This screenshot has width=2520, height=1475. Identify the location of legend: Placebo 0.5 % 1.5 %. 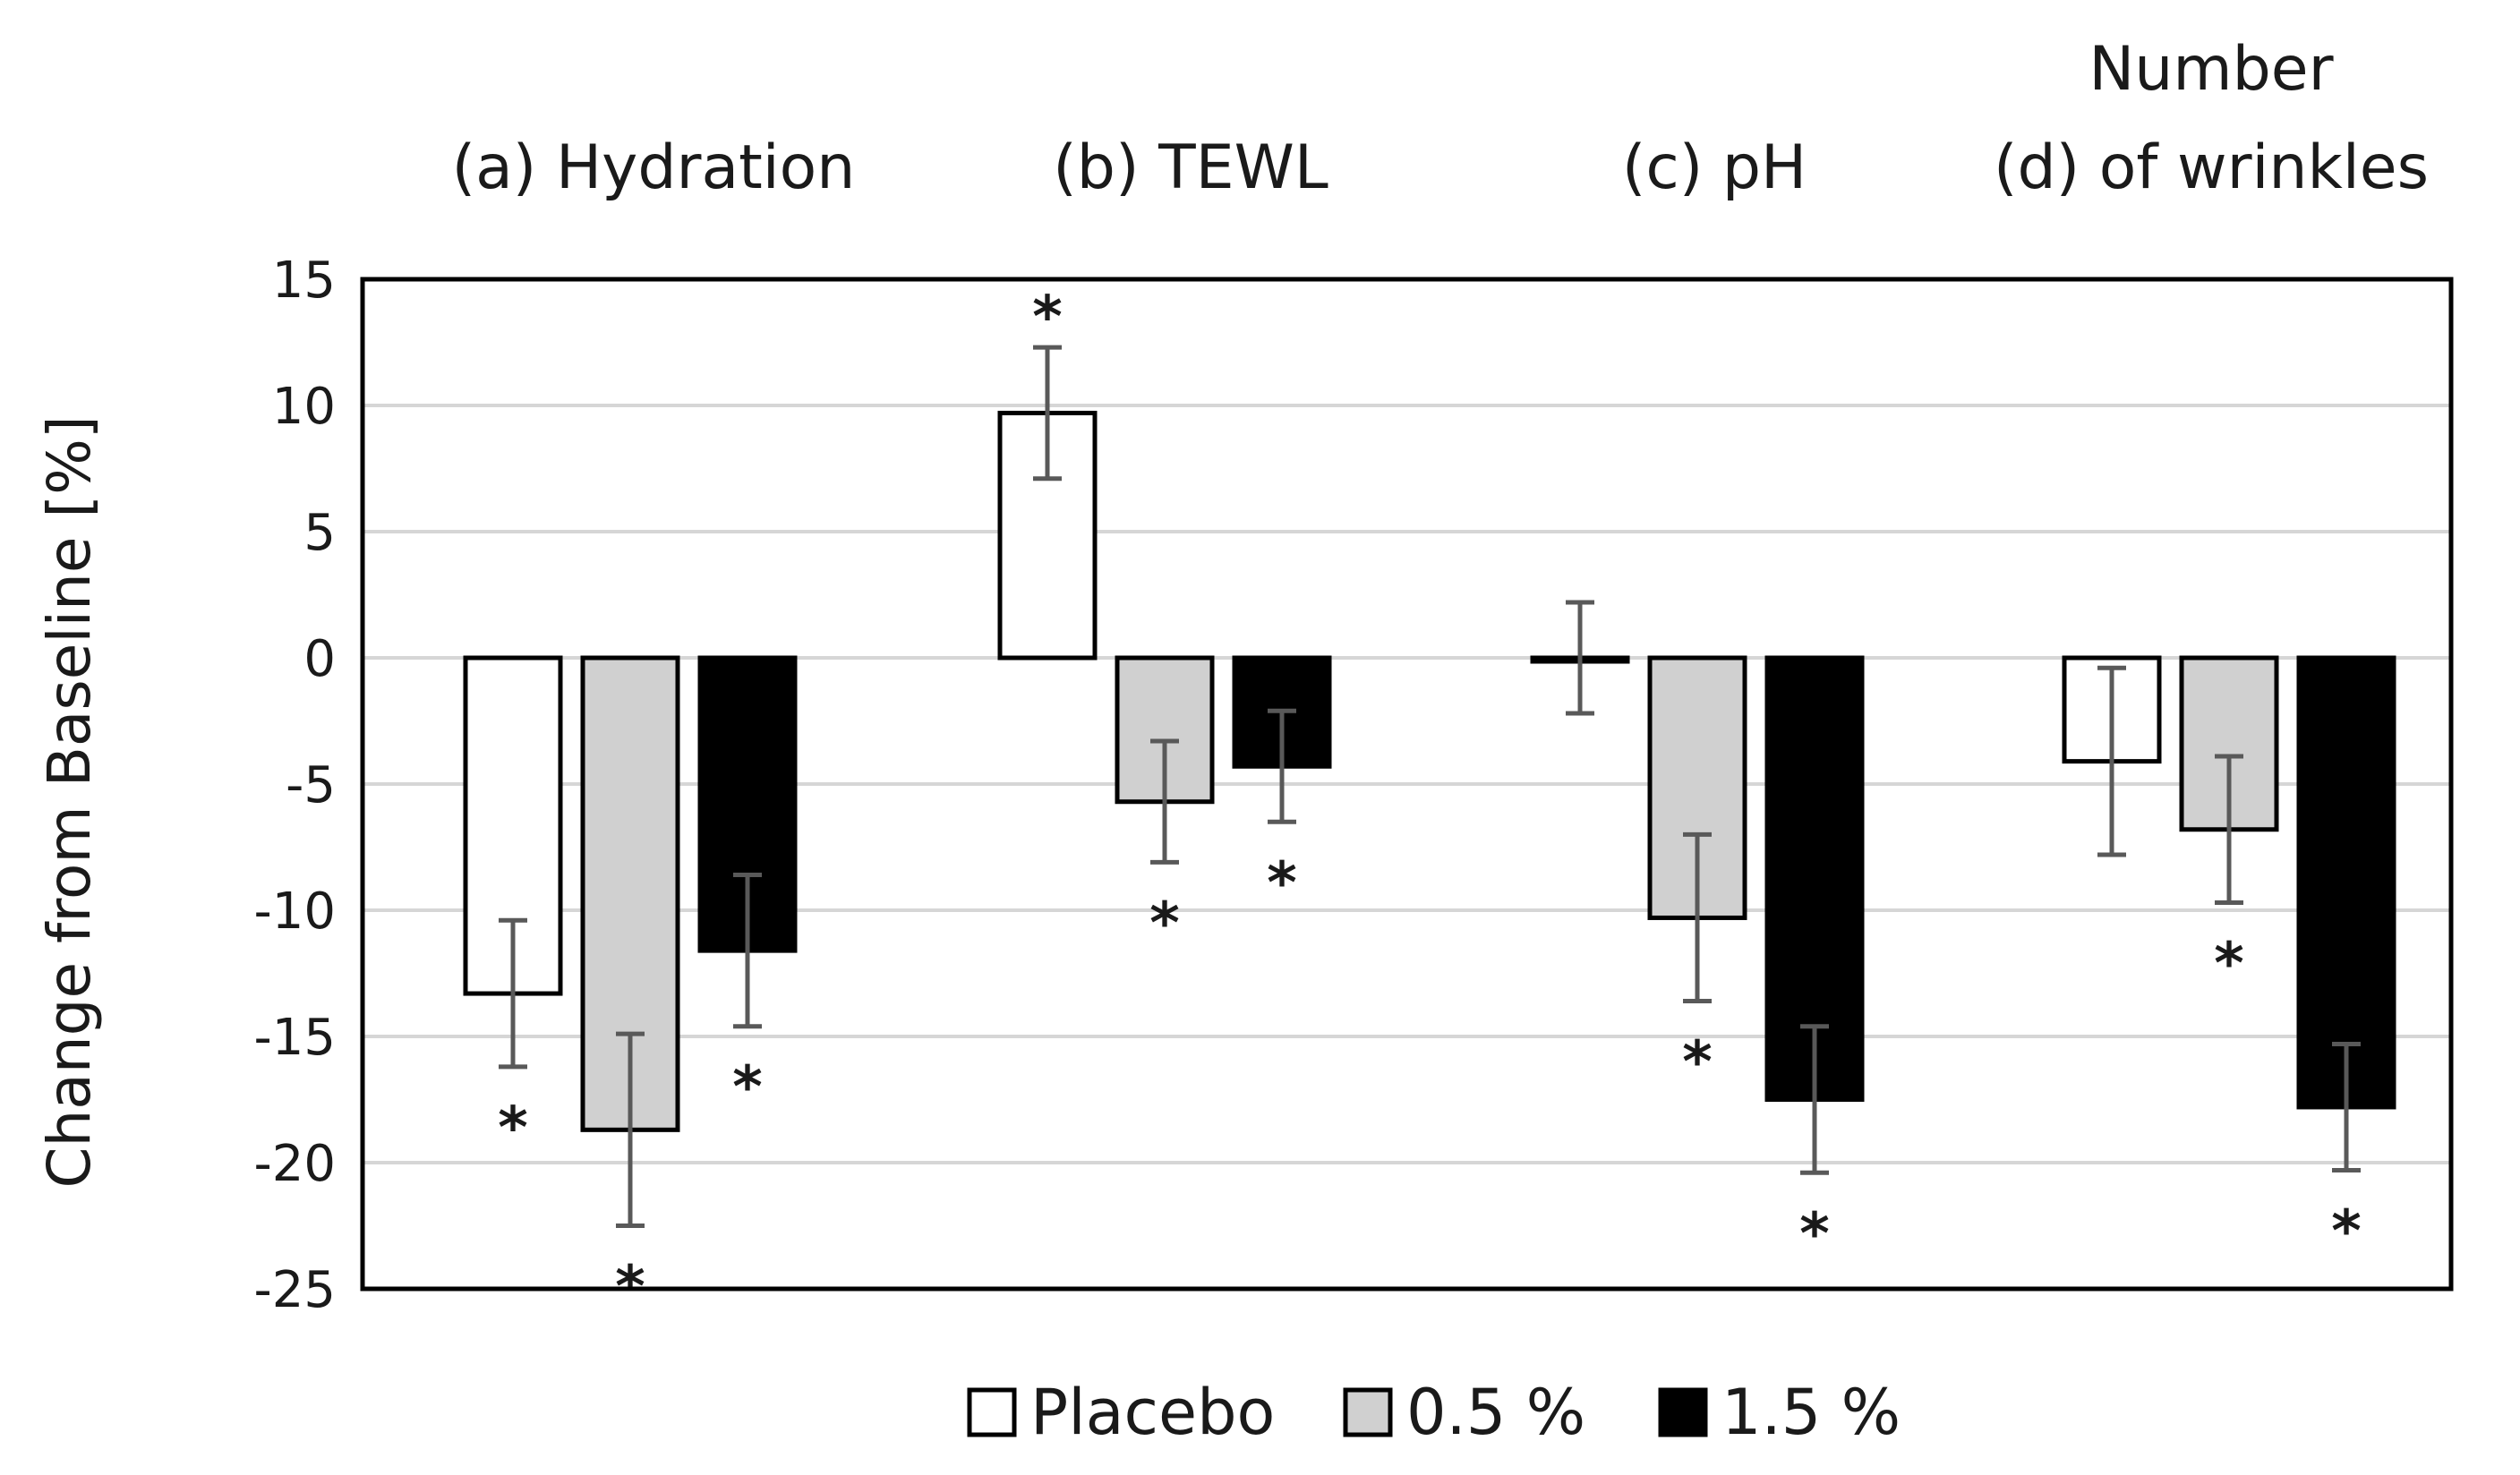
(1434, 1412).